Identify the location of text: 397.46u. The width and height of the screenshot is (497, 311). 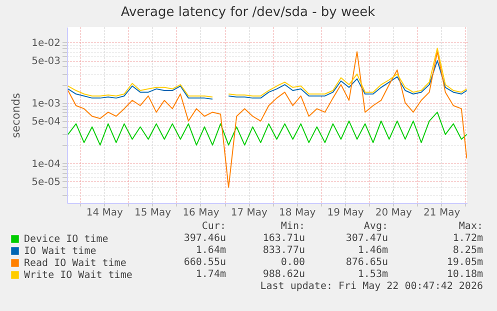
(205, 238).